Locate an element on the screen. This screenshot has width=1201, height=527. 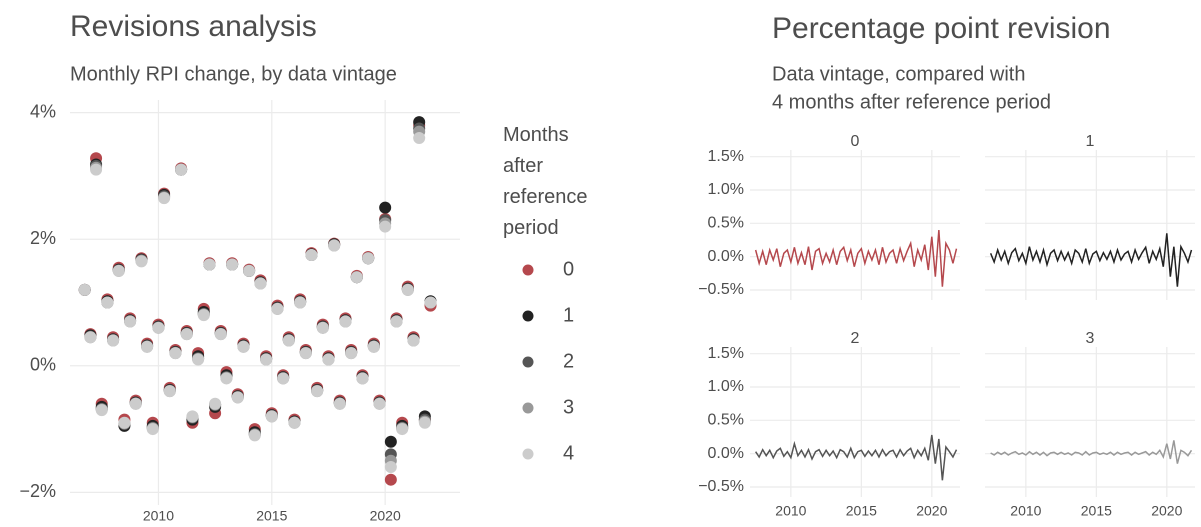
facet-label: 0 is located at coordinates (855, 141).